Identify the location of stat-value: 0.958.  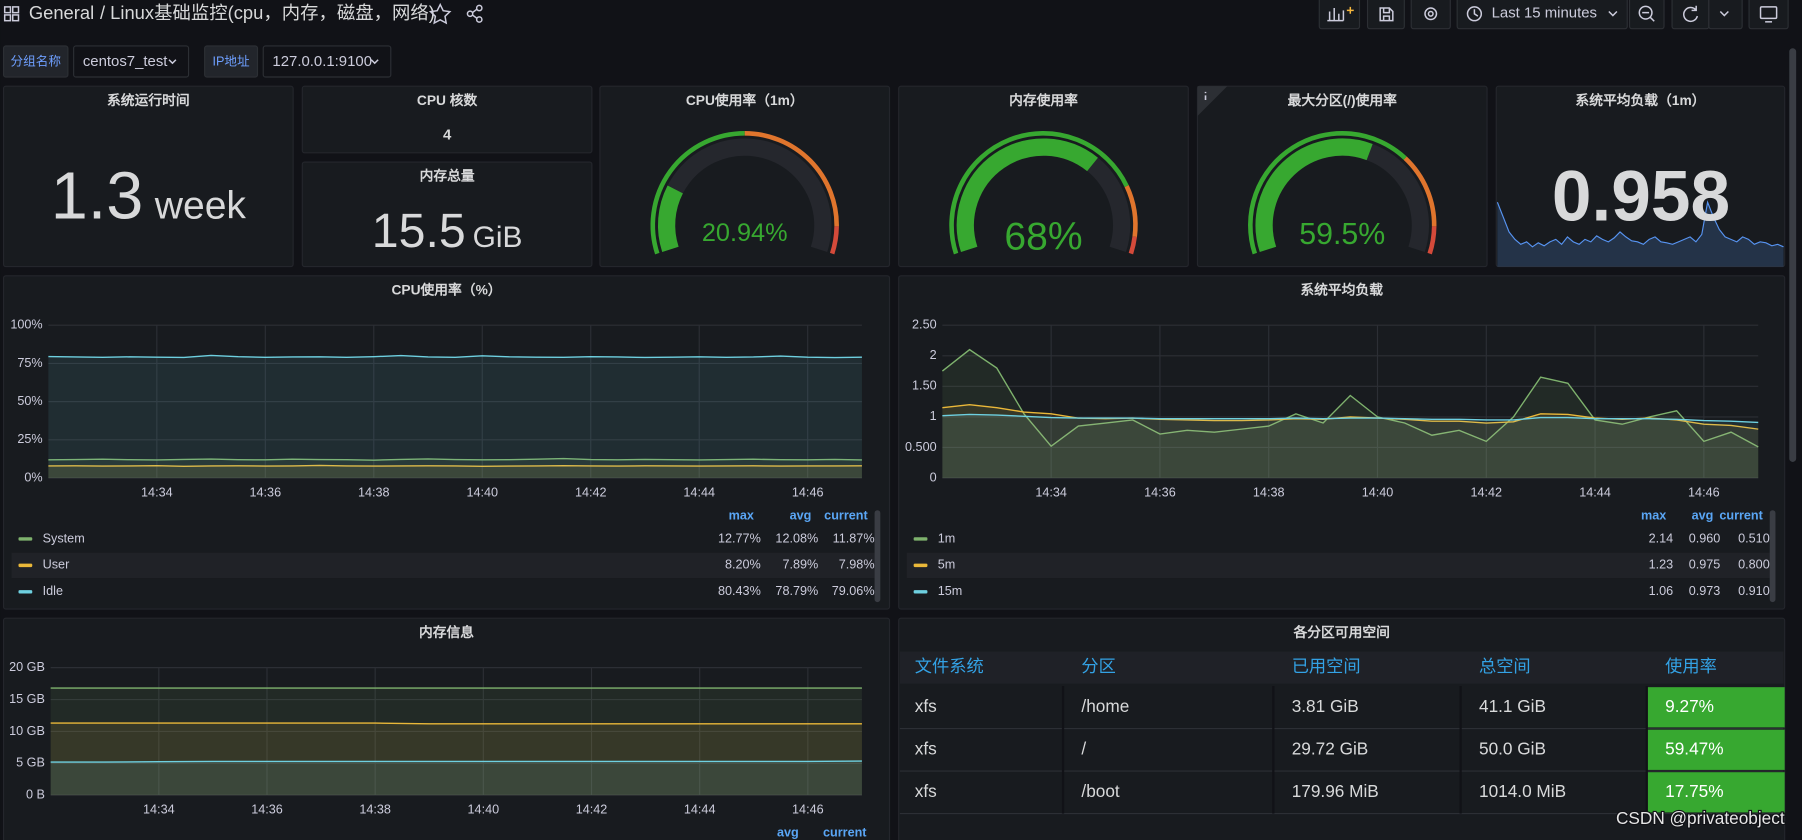
(1641, 197).